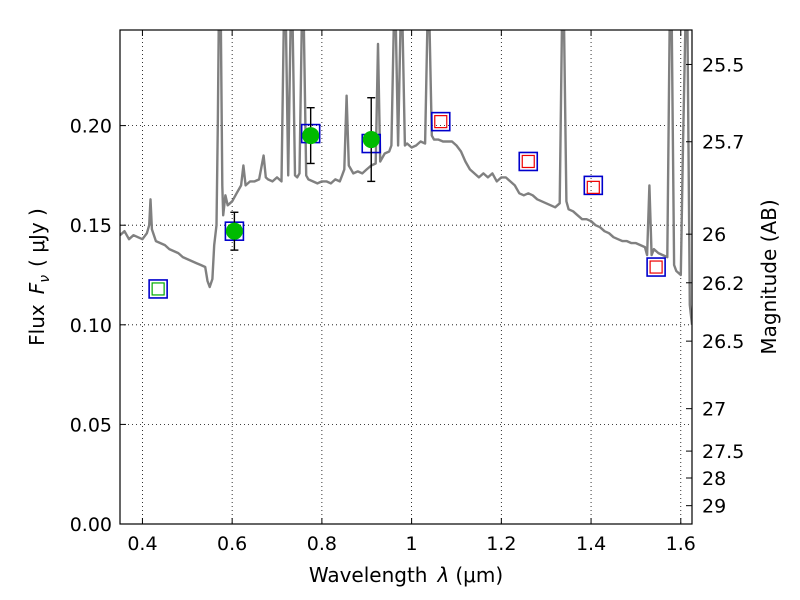 This screenshot has width=800, height=600. What do you see at coordinates (723, 65) in the screenshot?
I see `y2-tick-label: 25.5` at bounding box center [723, 65].